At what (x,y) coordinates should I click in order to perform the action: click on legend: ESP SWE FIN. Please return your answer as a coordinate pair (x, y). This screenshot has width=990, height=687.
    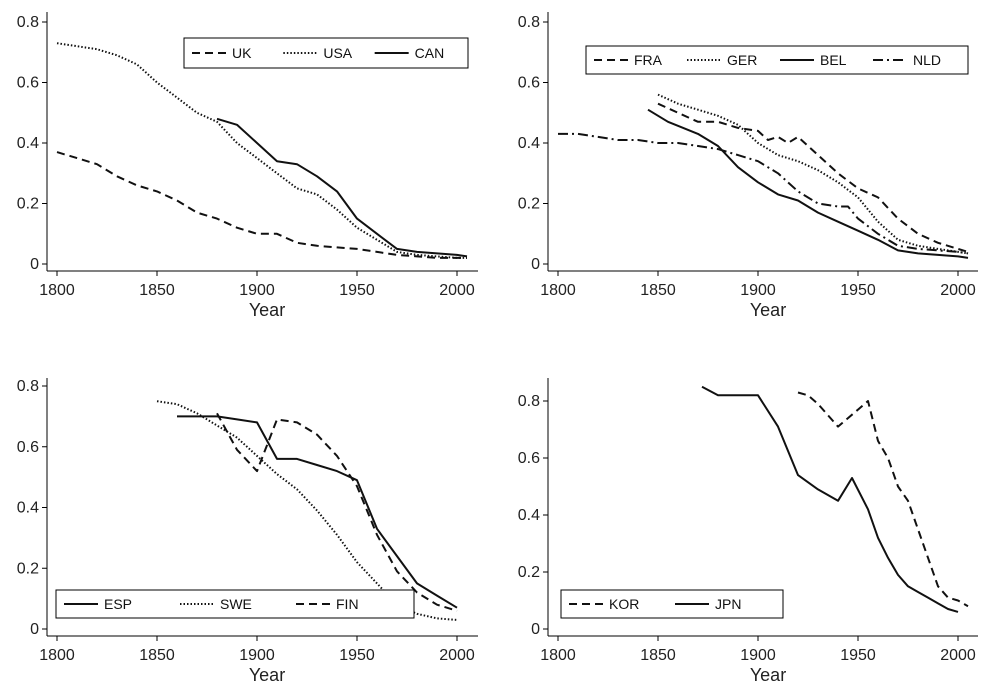
    Looking at the image, I should click on (235, 604).